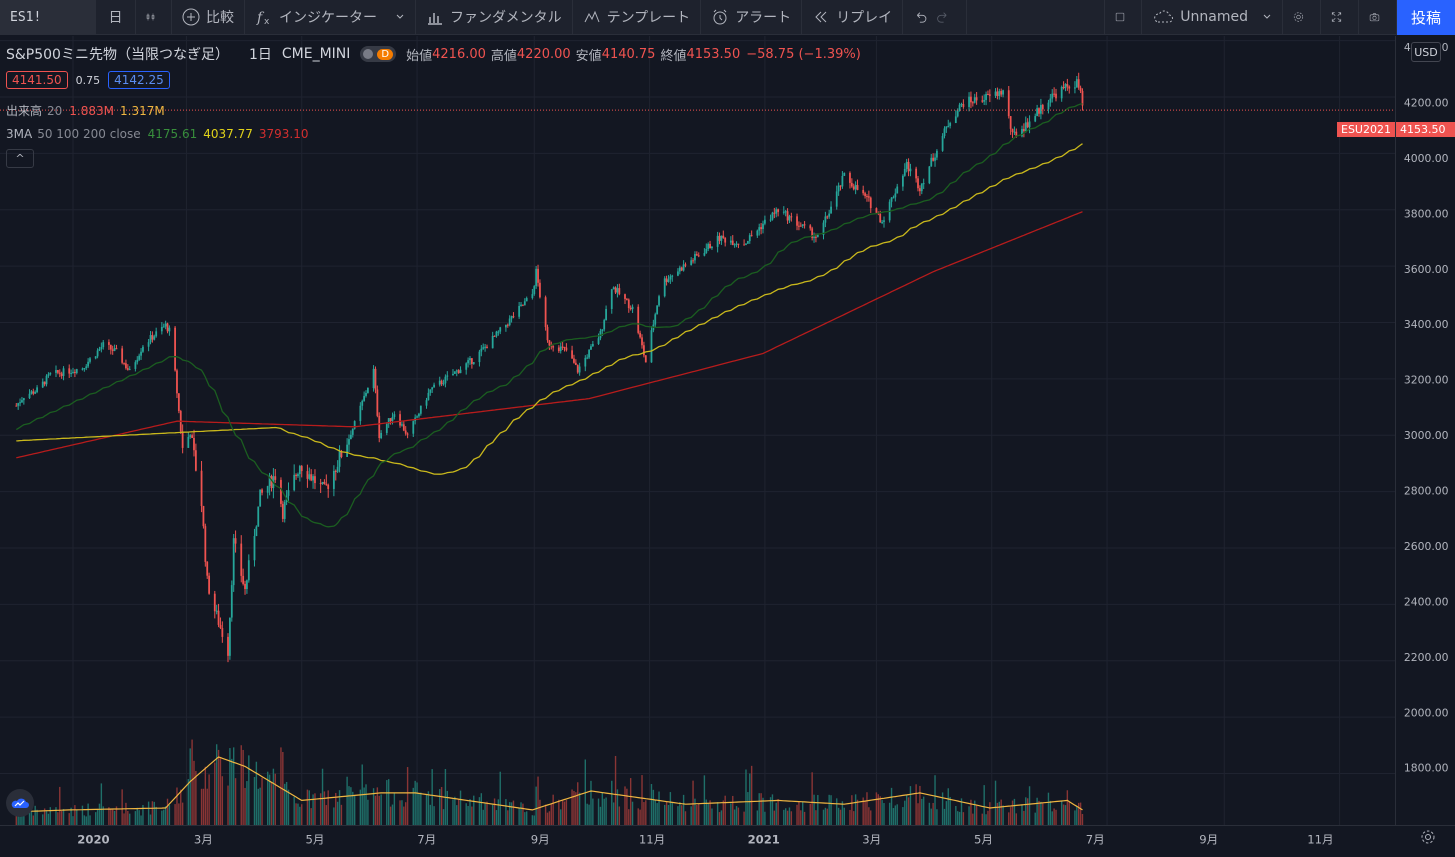  I want to click on replay-label: リプレイ, so click(864, 18).